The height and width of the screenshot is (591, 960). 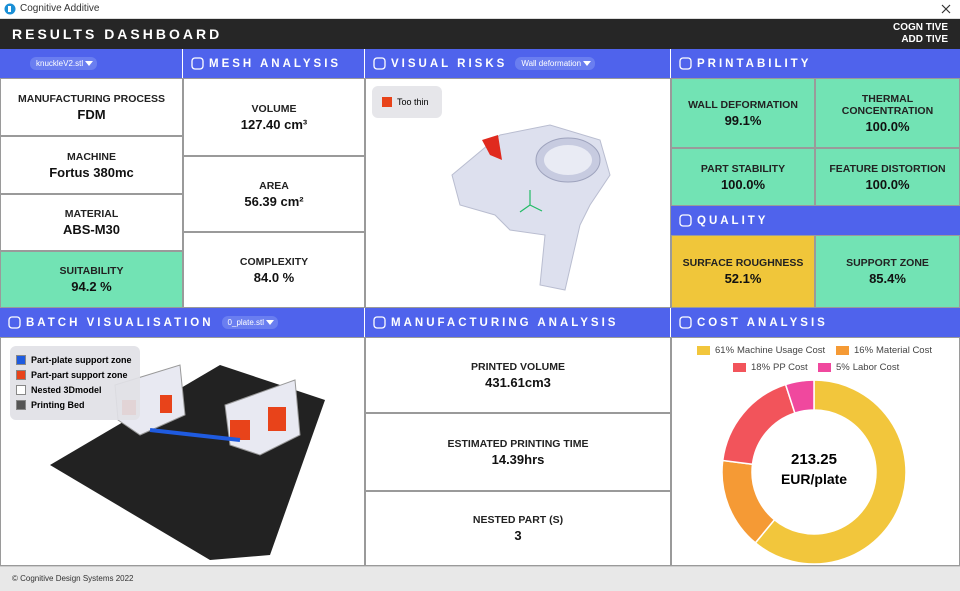 I want to click on batch-view, so click(x=182, y=451).